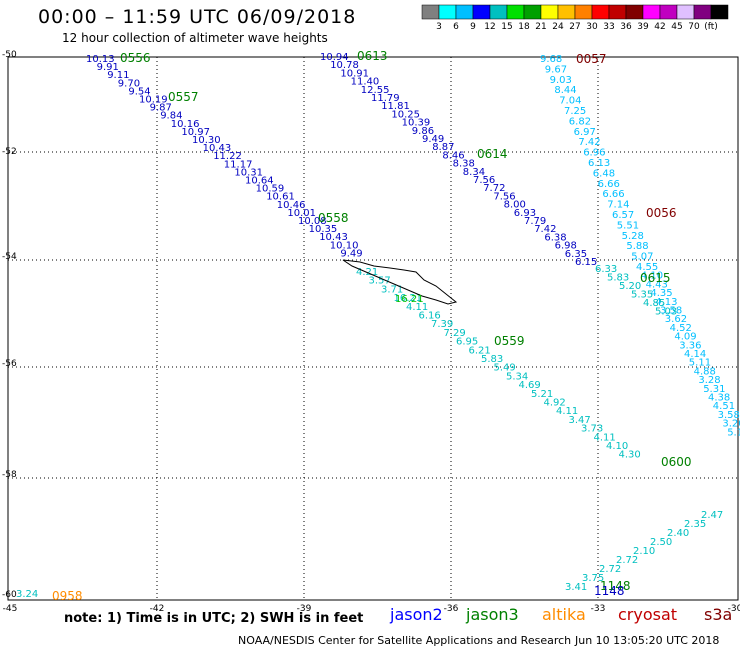 This screenshot has height=650, width=740. What do you see at coordinates (183, 97) in the screenshot?
I see `pass-id: 0557` at bounding box center [183, 97].